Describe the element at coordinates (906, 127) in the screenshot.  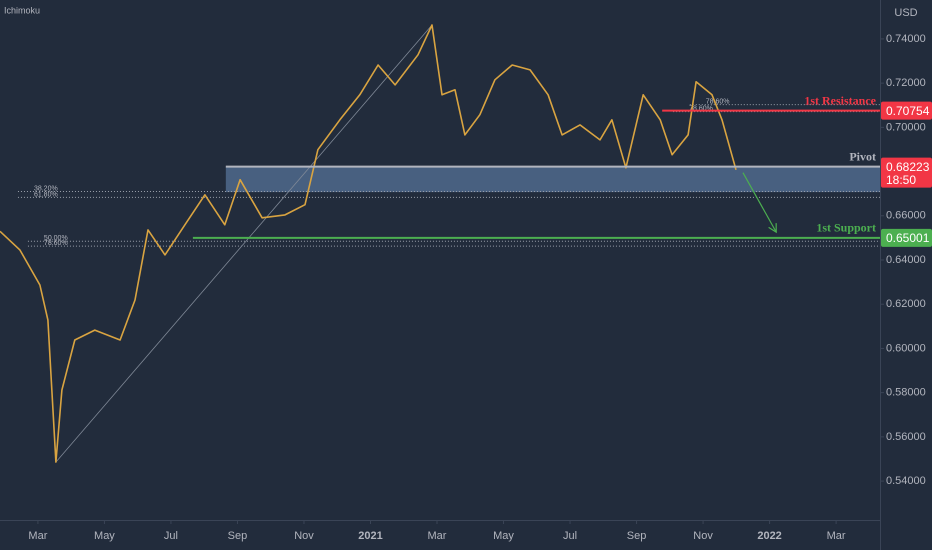
I see `y-tick-label: 0.70000` at that location.